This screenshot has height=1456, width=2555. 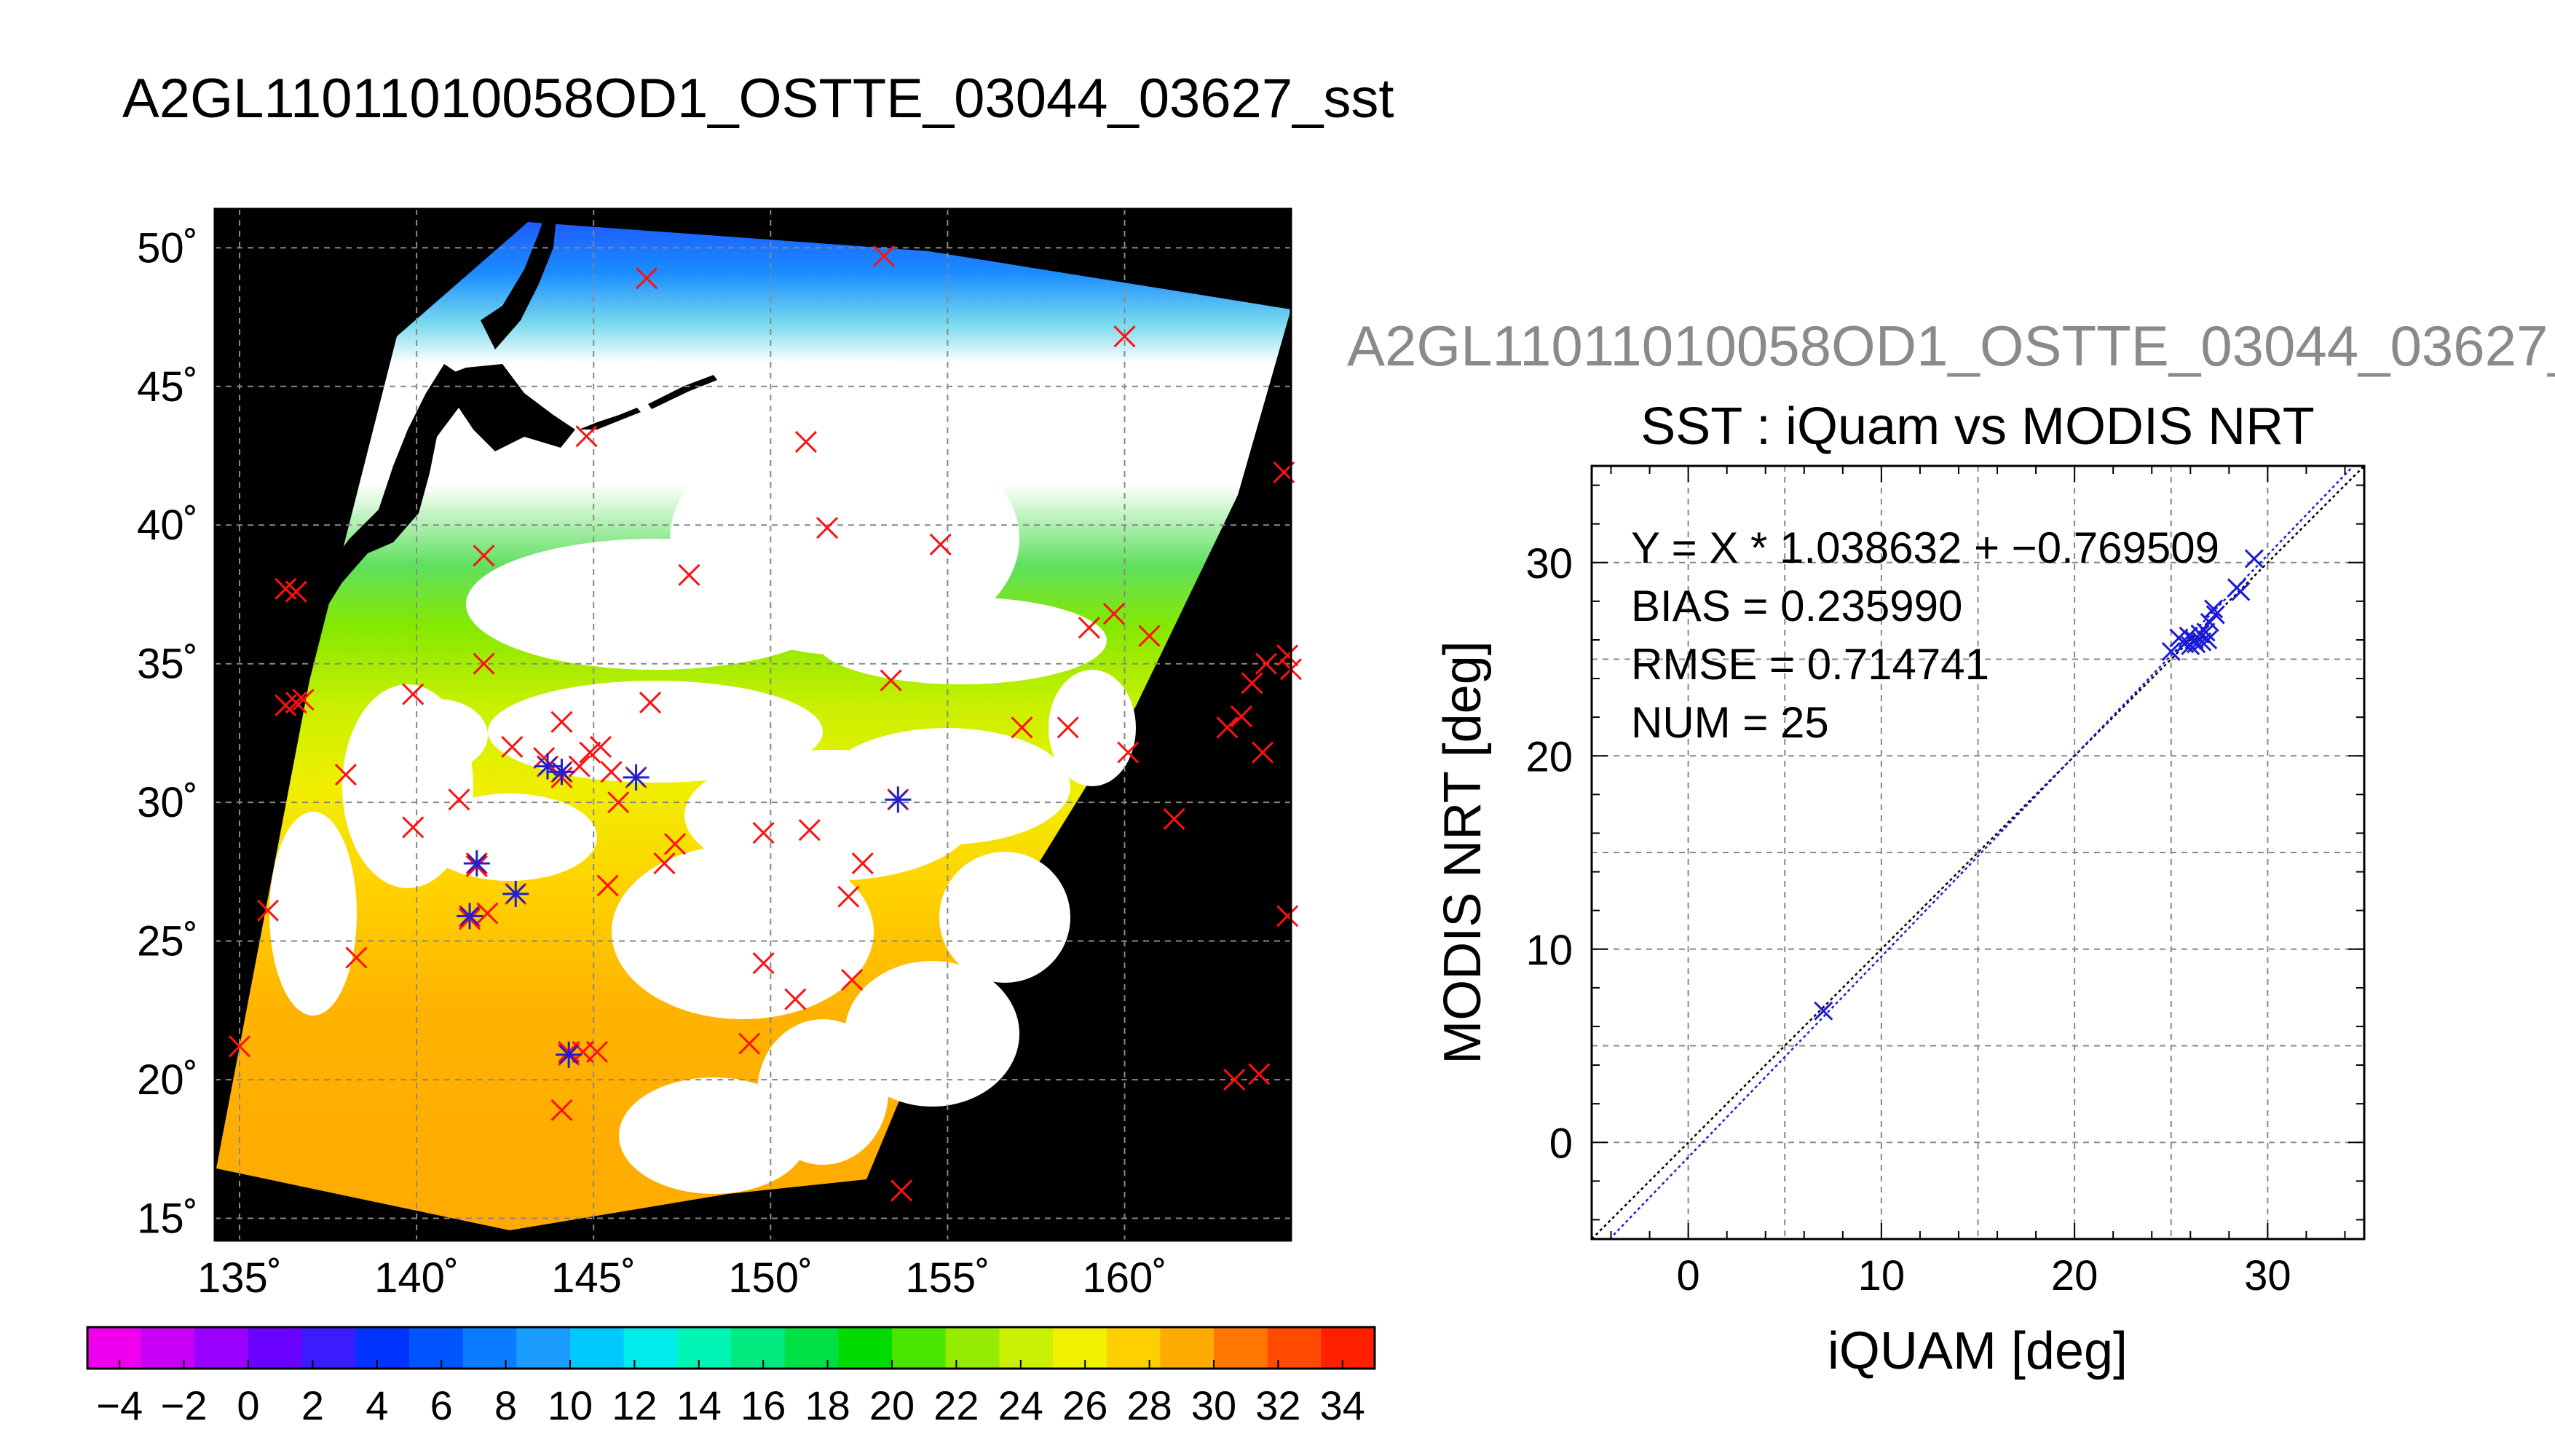 I want to click on map-lat-tick-label: 35˚, so click(x=167, y=664).